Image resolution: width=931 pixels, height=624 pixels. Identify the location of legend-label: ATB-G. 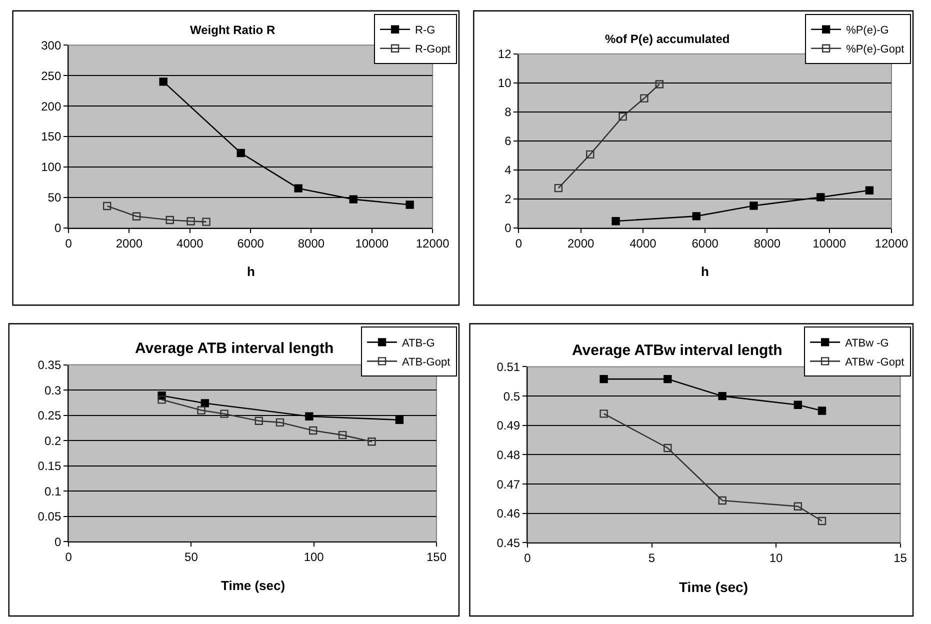
(418, 343).